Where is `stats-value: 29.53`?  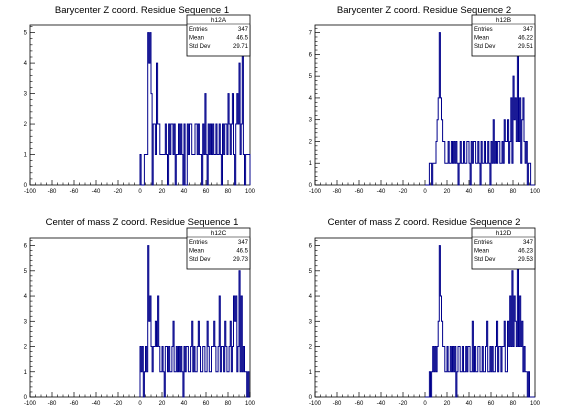 stats-value: 29.53 is located at coordinates (526, 260).